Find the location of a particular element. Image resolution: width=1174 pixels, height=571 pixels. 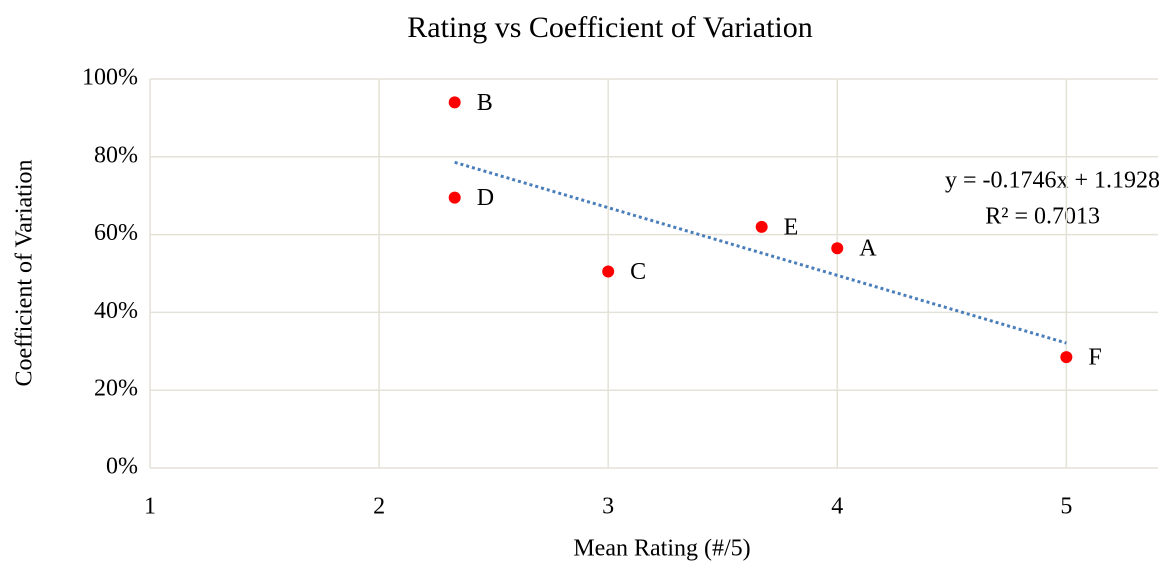

x-tick-label: 4 is located at coordinates (837, 507).